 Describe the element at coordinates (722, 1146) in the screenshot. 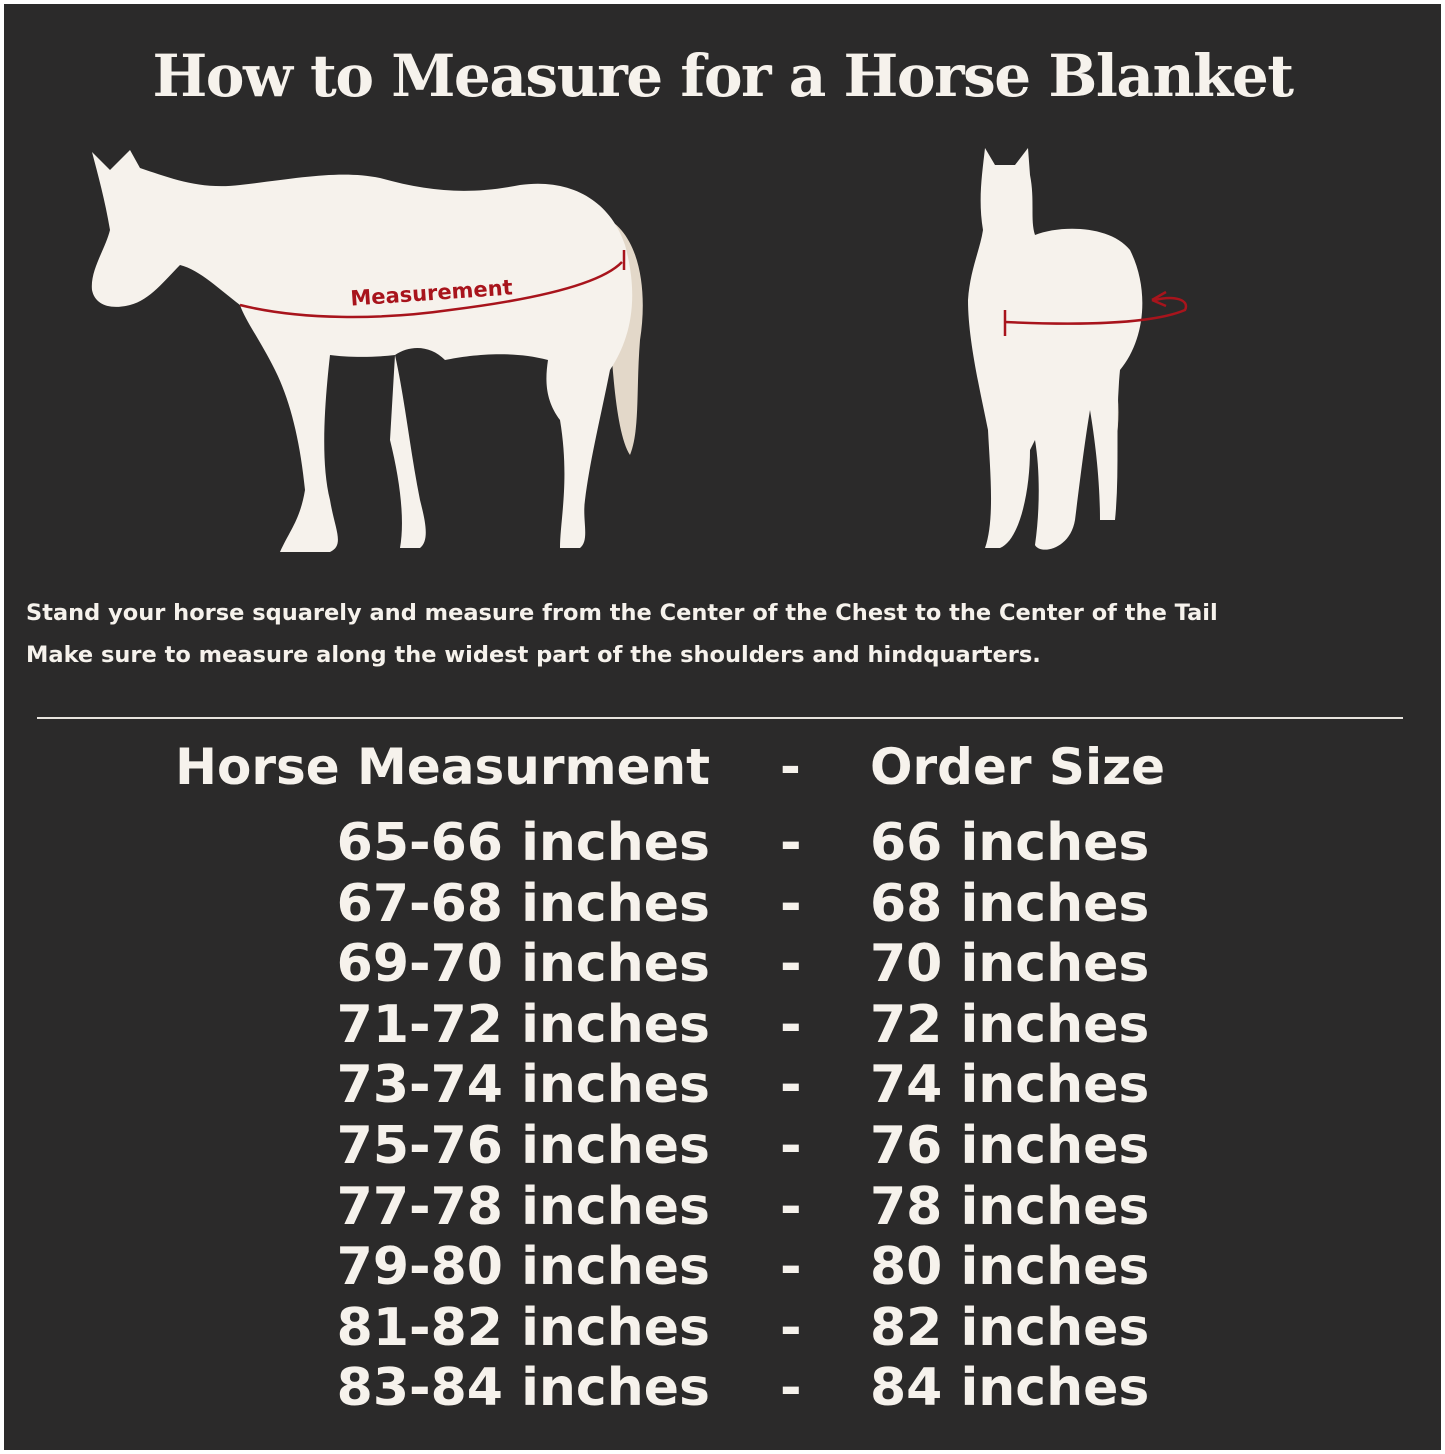

I see `table-row: 75-76 inches - 76 inches` at that location.